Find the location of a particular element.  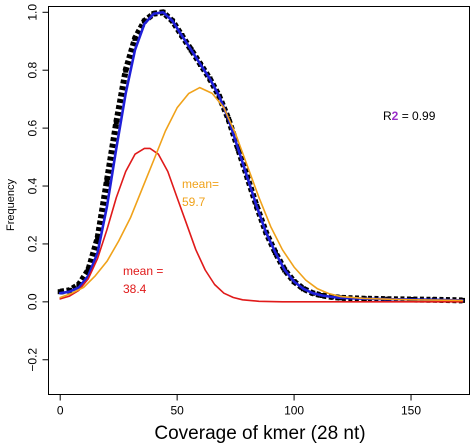

y-axis-label: Frequency is located at coordinates (11, 205).